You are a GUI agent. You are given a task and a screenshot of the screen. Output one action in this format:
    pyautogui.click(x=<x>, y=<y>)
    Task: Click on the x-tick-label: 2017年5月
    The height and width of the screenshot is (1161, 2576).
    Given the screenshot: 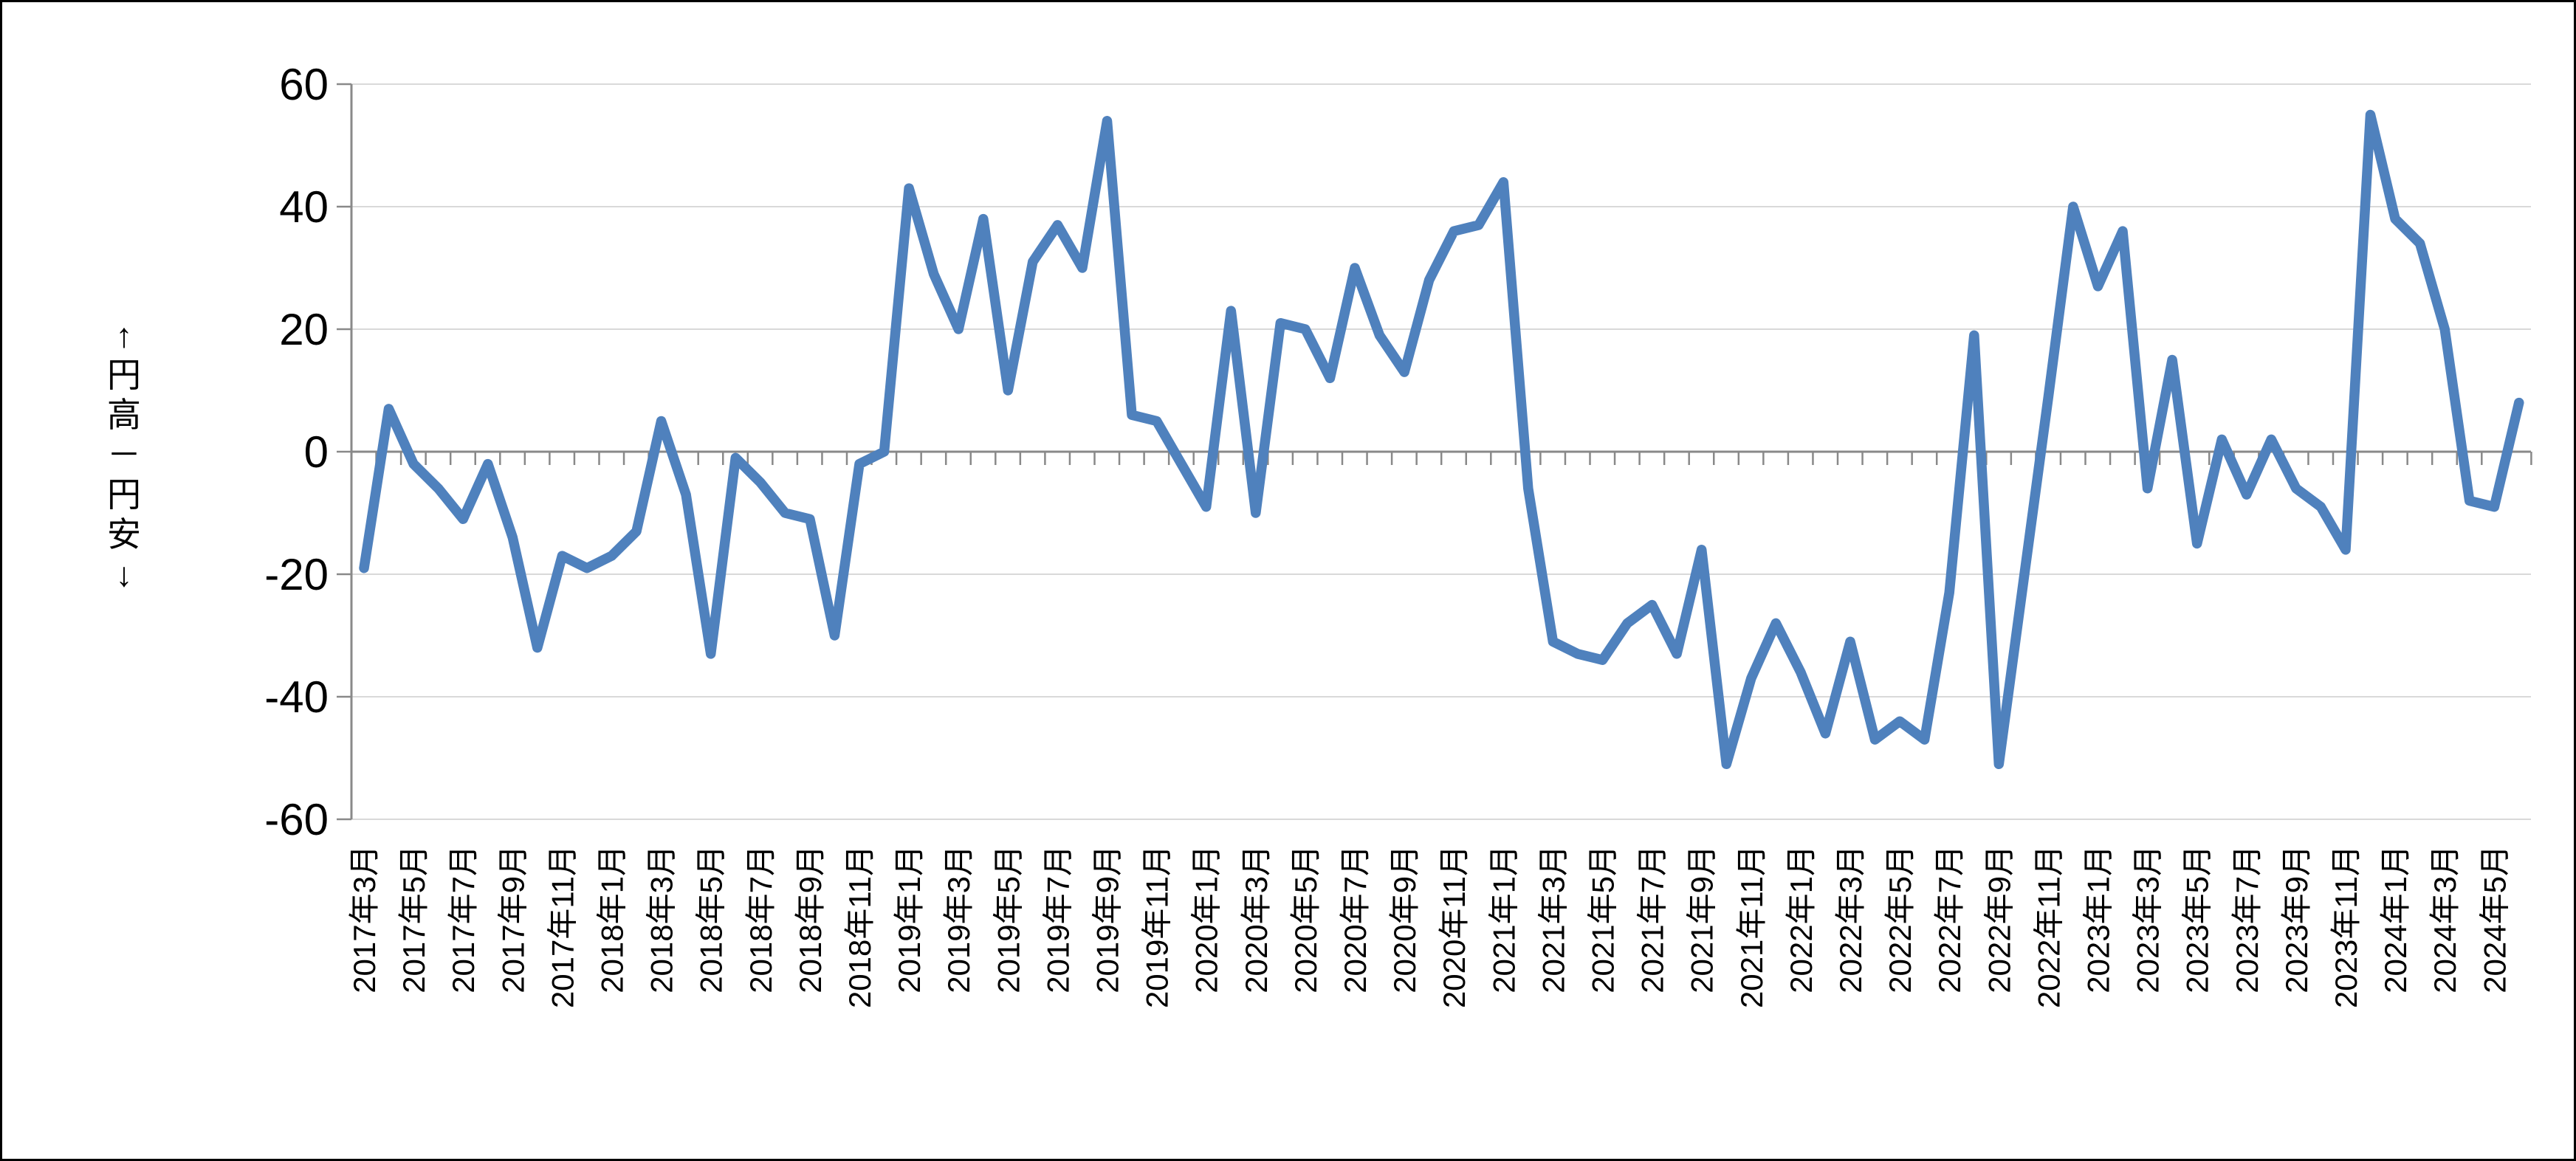 What is the action you would take?
    pyautogui.click(x=413, y=919)
    